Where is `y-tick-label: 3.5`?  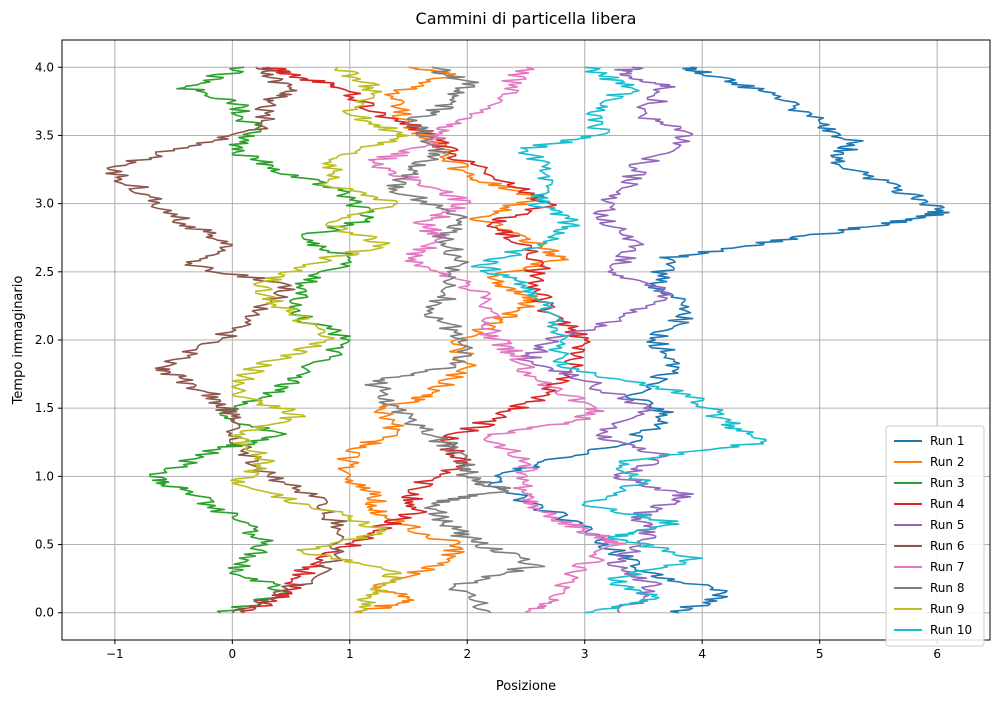 y-tick-label: 3.5 is located at coordinates (44, 135).